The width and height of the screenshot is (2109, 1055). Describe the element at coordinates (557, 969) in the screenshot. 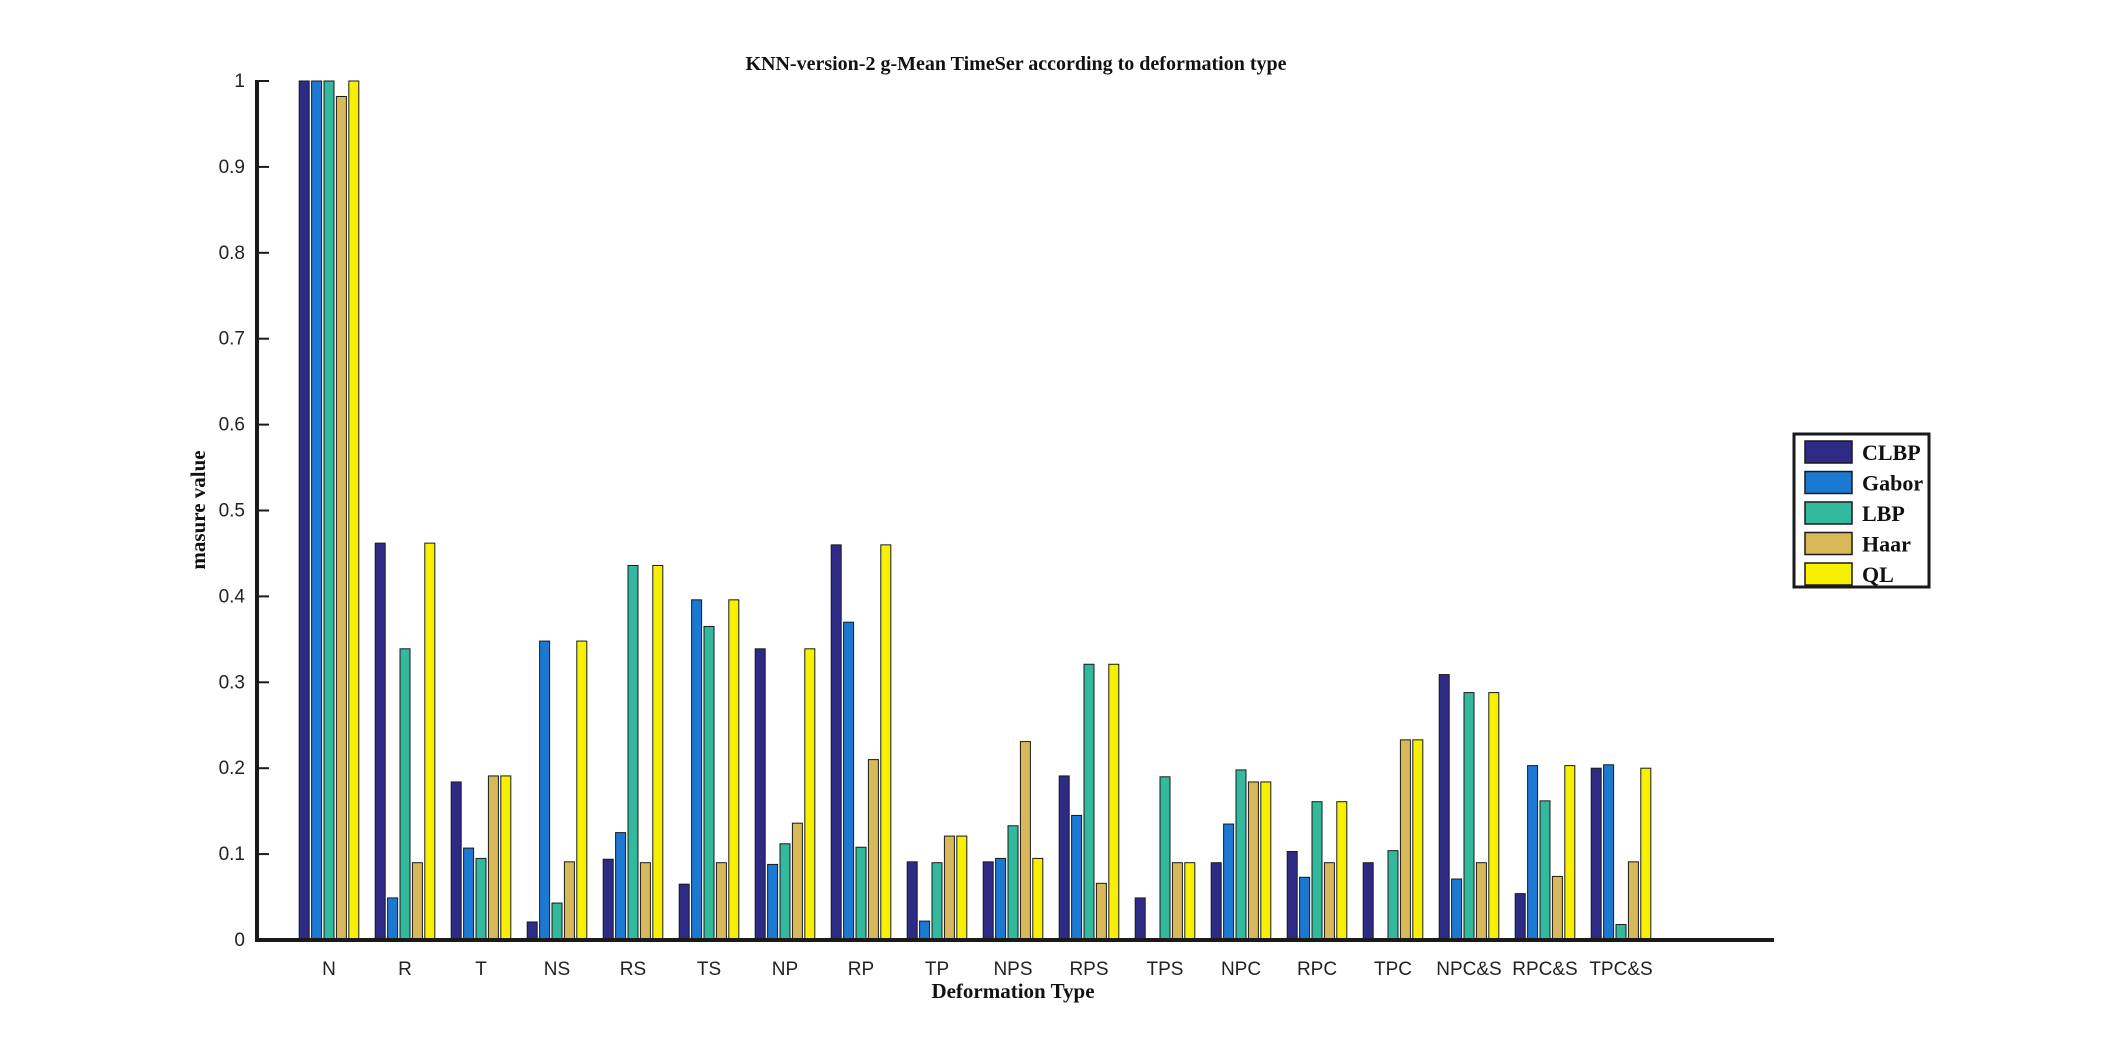

I see `x-tick-label: NS` at that location.